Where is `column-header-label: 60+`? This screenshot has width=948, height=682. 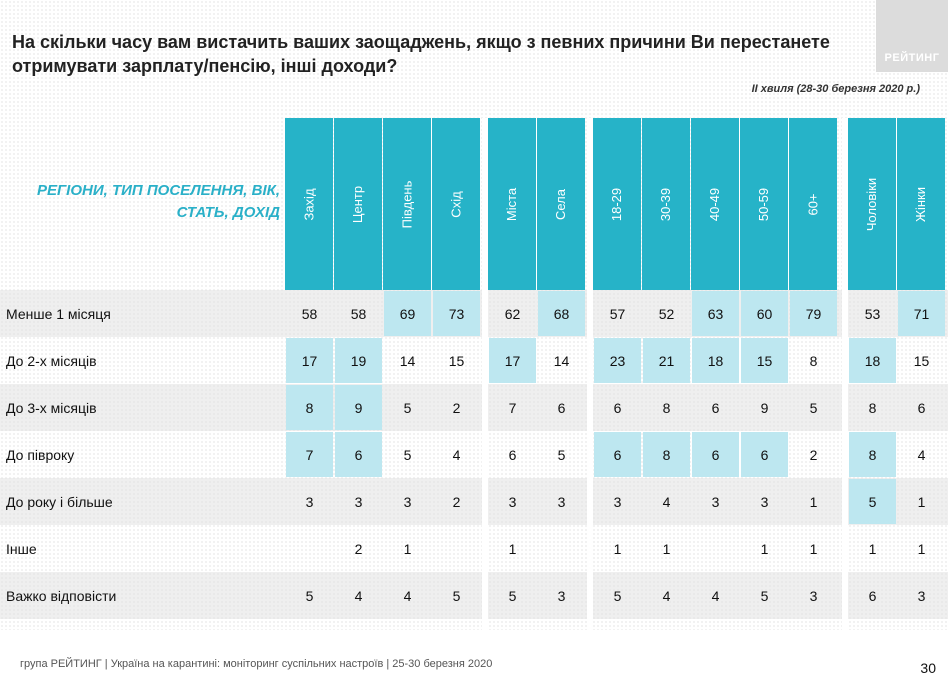 column-header-label: 60+ is located at coordinates (813, 204).